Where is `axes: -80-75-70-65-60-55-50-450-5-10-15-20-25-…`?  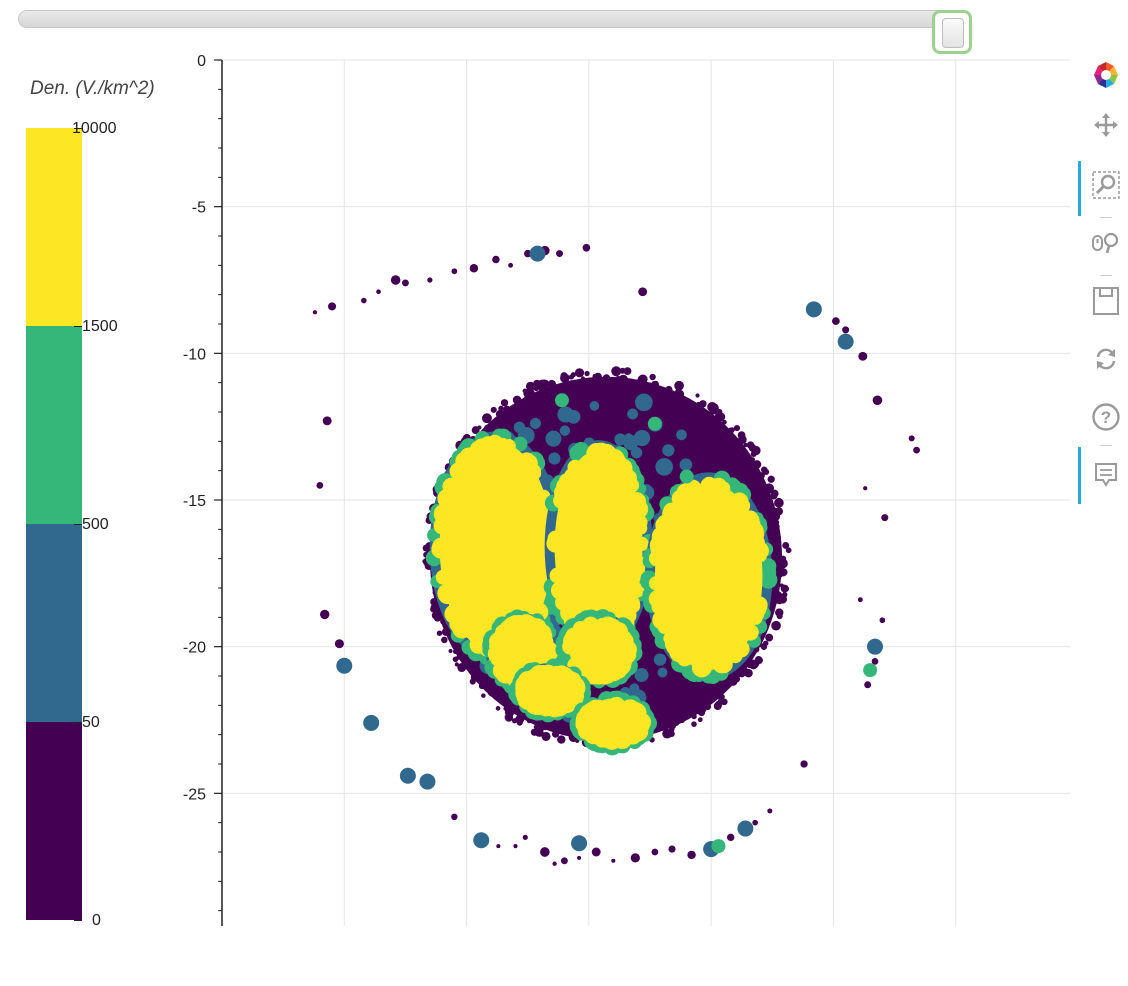 axes: -80-75-70-65-60-55-50-450-5-10-15-20-25-… is located at coordinates (203, 489).